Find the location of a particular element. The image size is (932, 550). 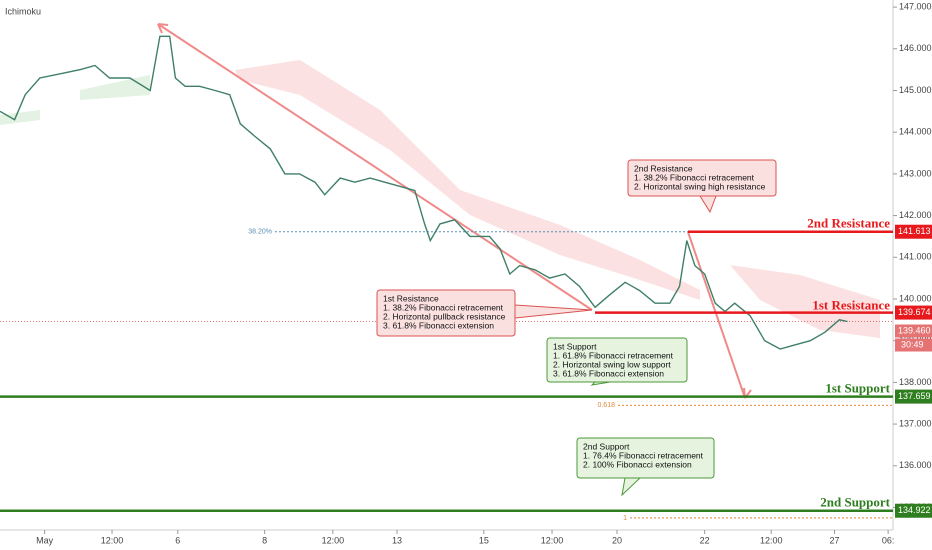

y-tick-label: 141.000 is located at coordinates (915, 257).